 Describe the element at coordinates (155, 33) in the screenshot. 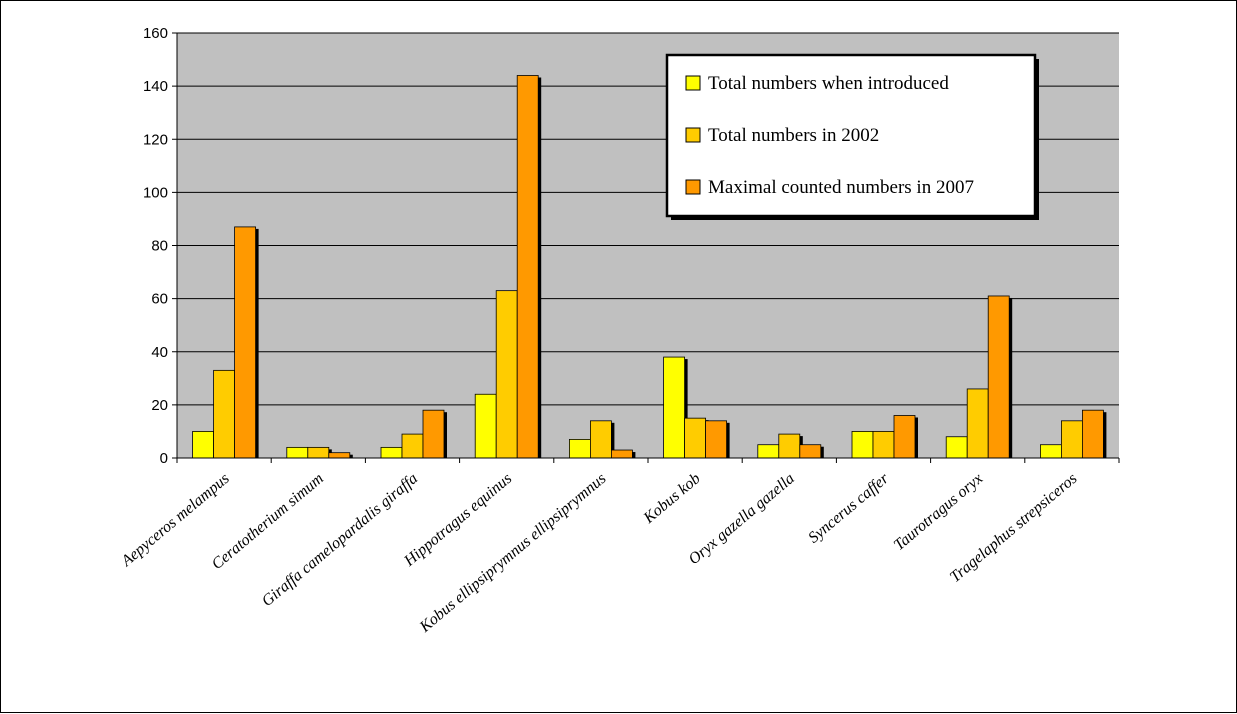

I see `y-tick-label: 160` at that location.